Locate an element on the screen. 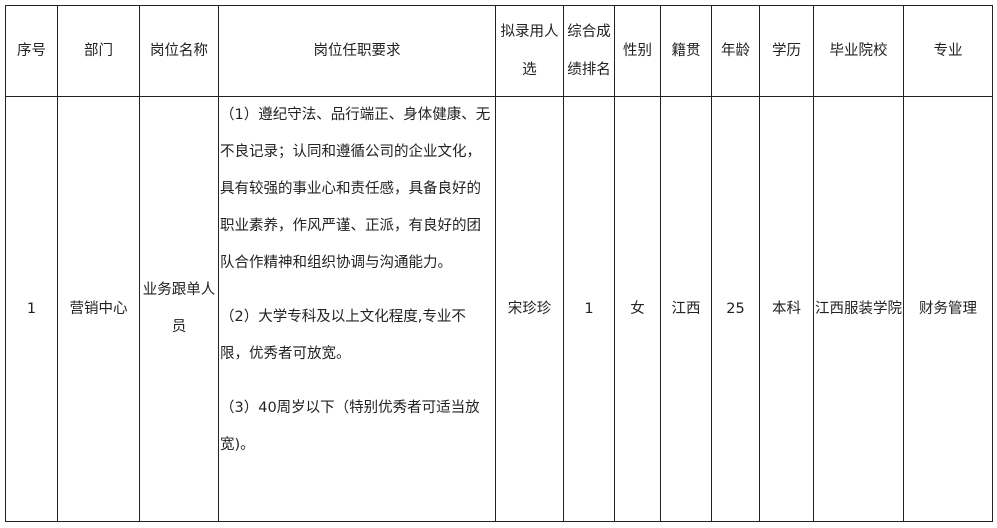  header-native-place: 籍贯 is located at coordinates (686, 51).